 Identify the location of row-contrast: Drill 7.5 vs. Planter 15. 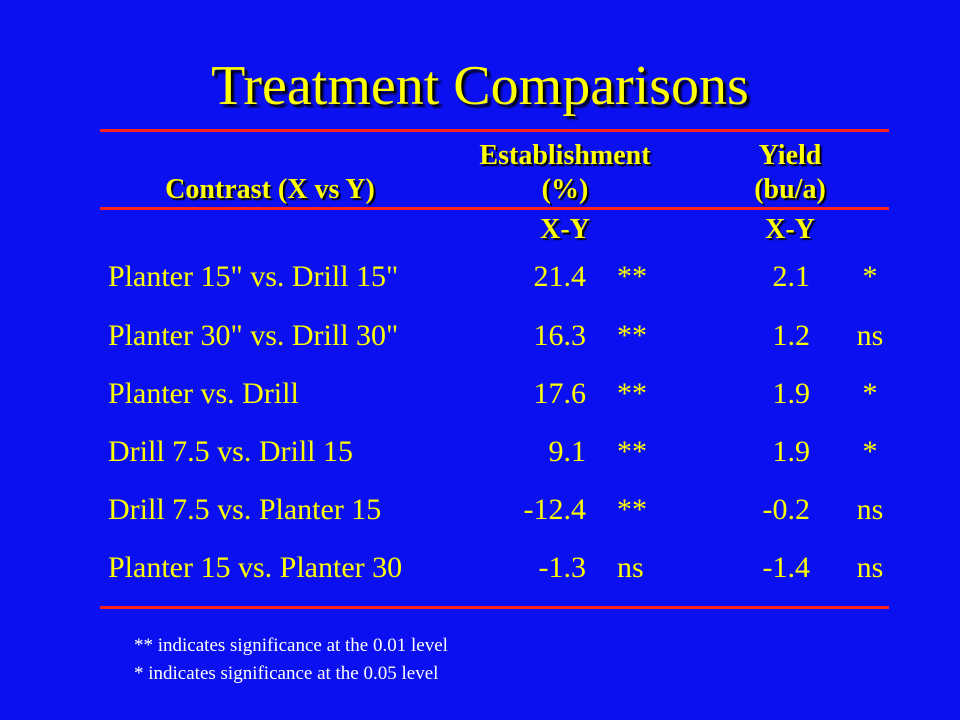
(245, 509).